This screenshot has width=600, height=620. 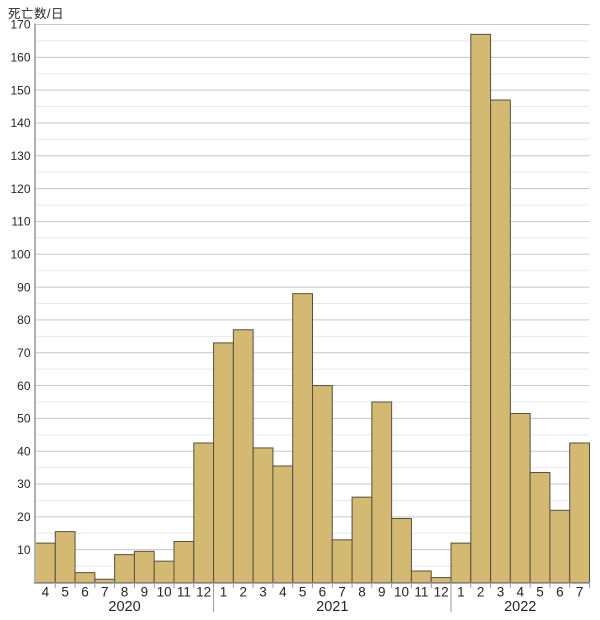 I want to click on y-axis-tick-label: 40, so click(x=24, y=451).